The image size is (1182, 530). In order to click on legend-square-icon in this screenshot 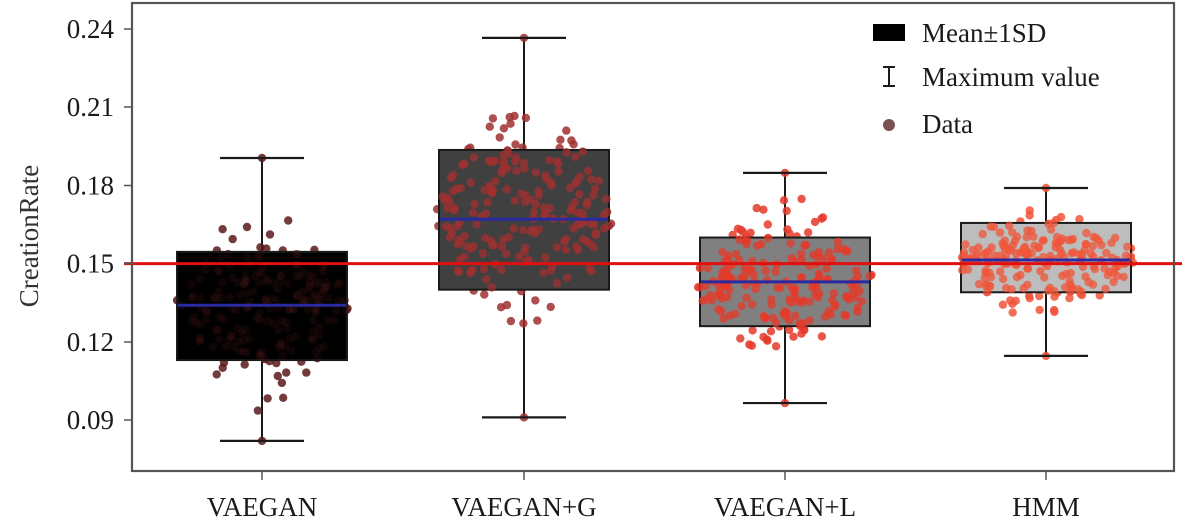, I will do `click(889, 32)`.